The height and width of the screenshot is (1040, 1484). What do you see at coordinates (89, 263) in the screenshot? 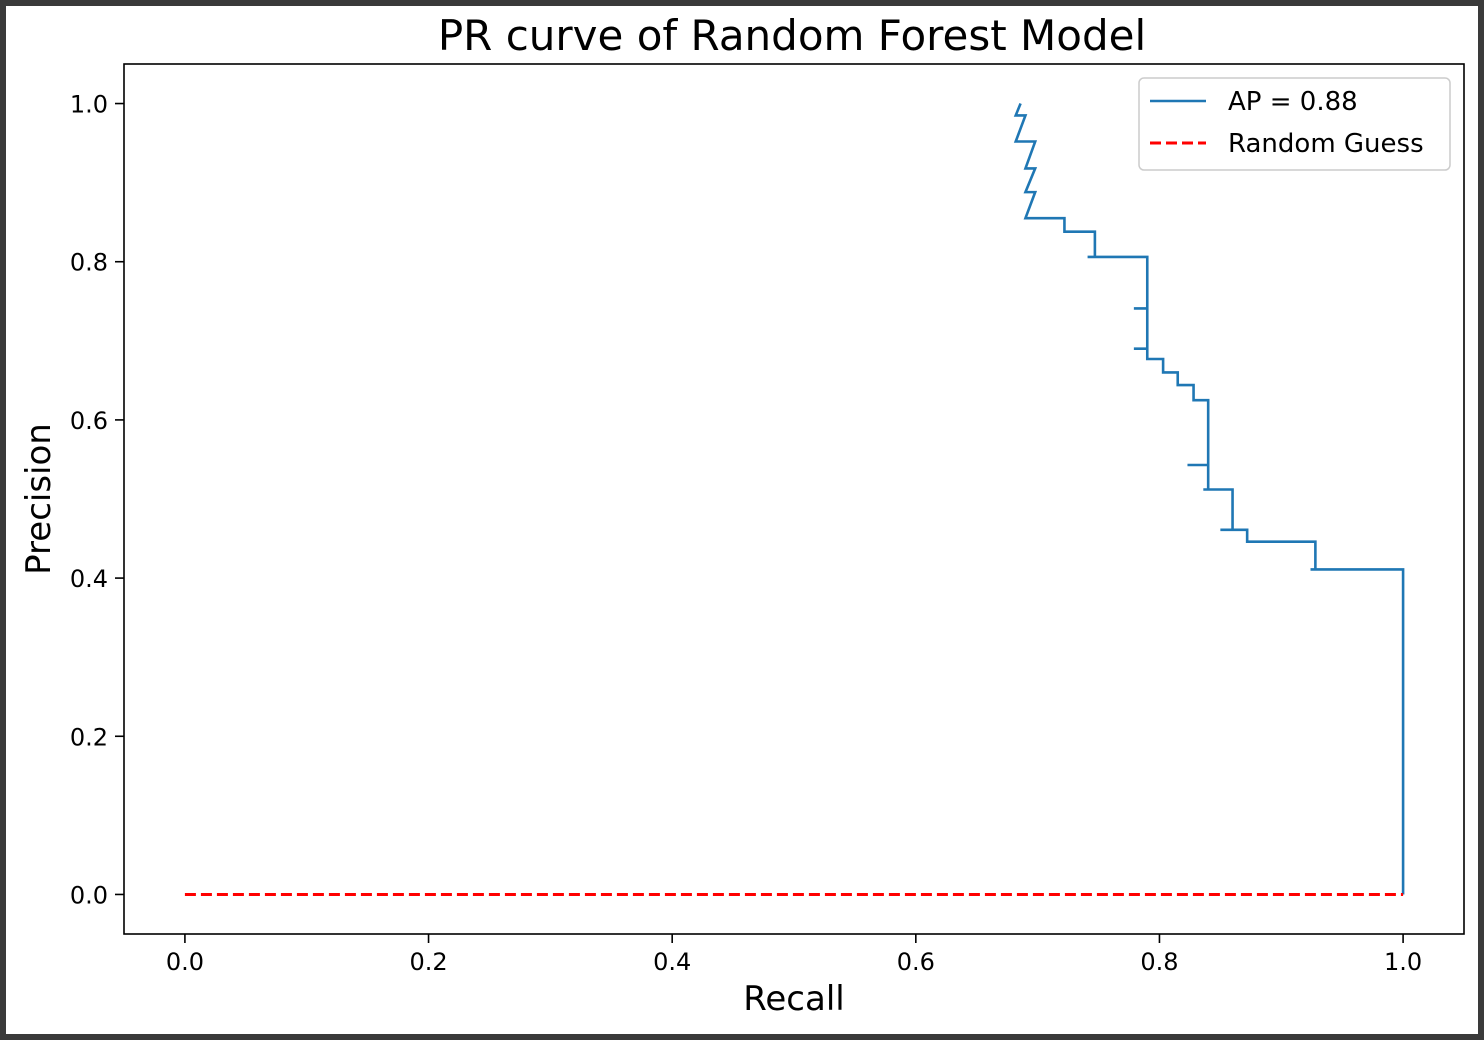
I see `y-tick-label: 0.8` at bounding box center [89, 263].